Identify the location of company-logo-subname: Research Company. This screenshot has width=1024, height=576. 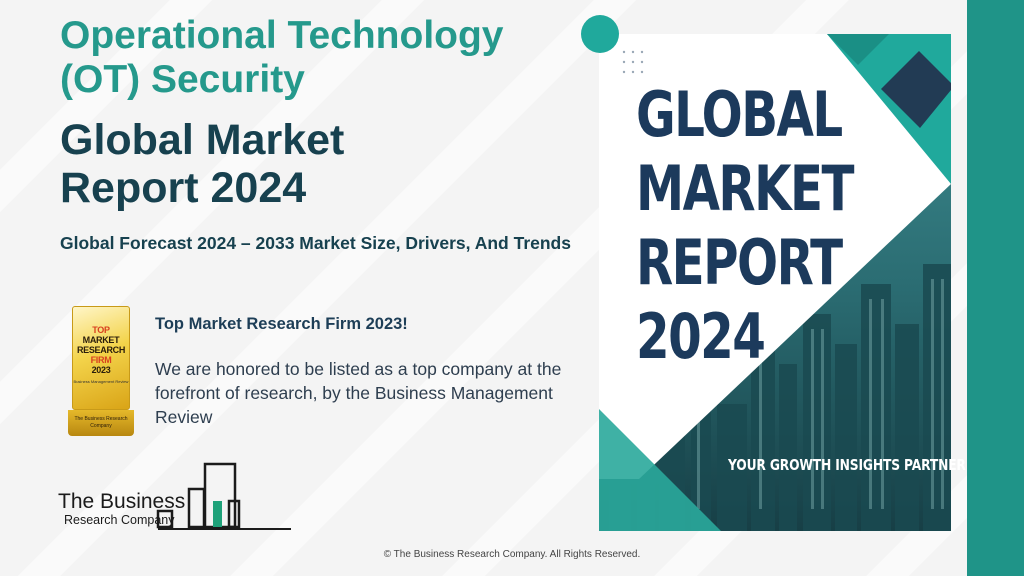
(119, 520).